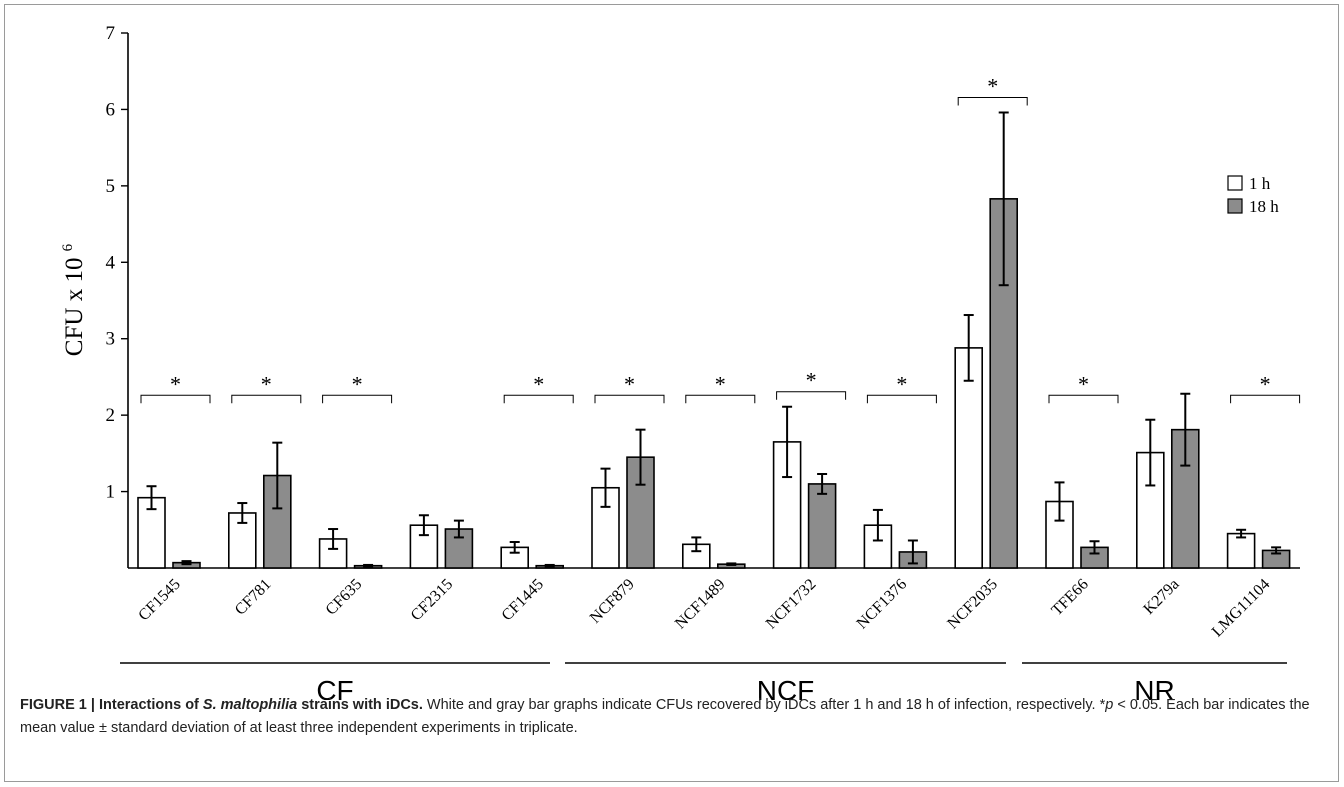 The height and width of the screenshot is (787, 1344). Describe the element at coordinates (357, 383) in the screenshot. I see `significance-star-CF635: *` at that location.